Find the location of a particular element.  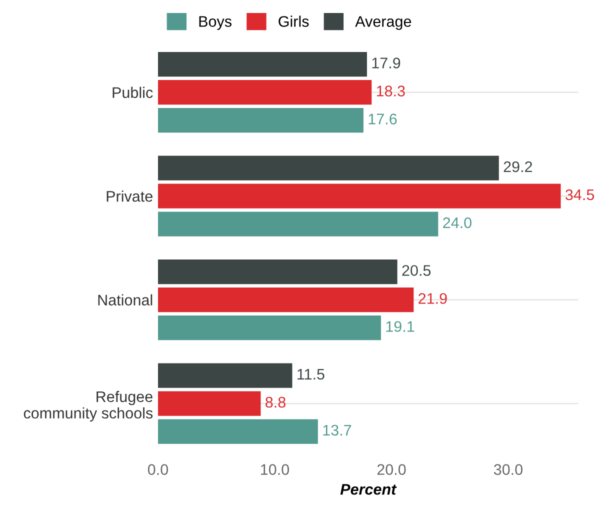

x-axis-title: Percent is located at coordinates (368, 489).